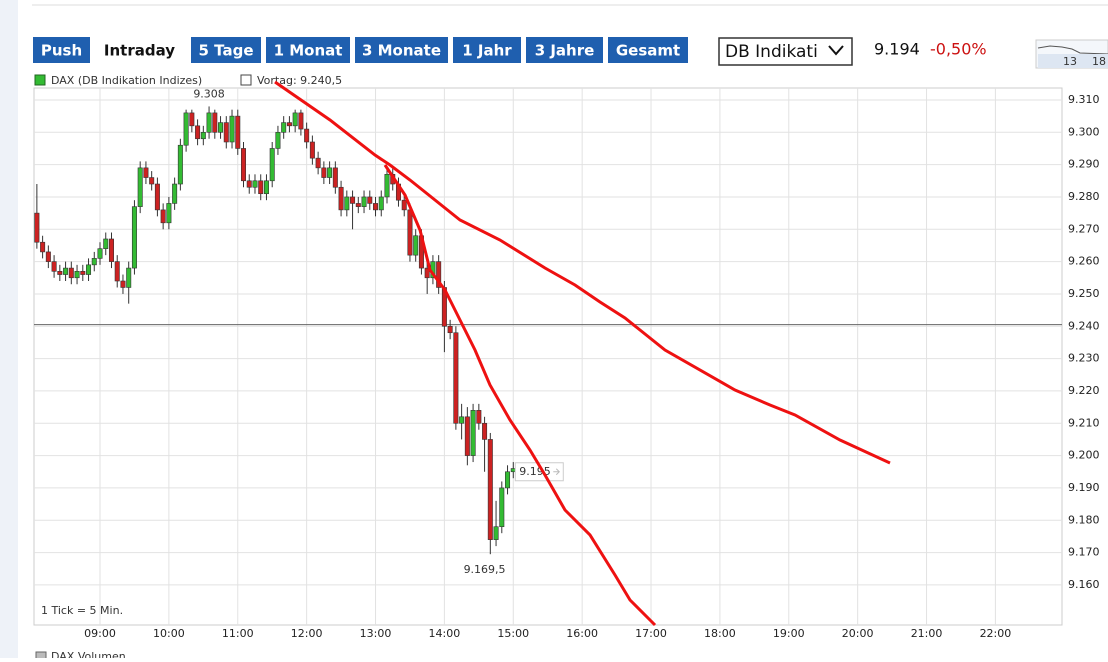 The height and width of the screenshot is (662, 1108). I want to click on y-tick-label: 9.160, so click(1084, 584).